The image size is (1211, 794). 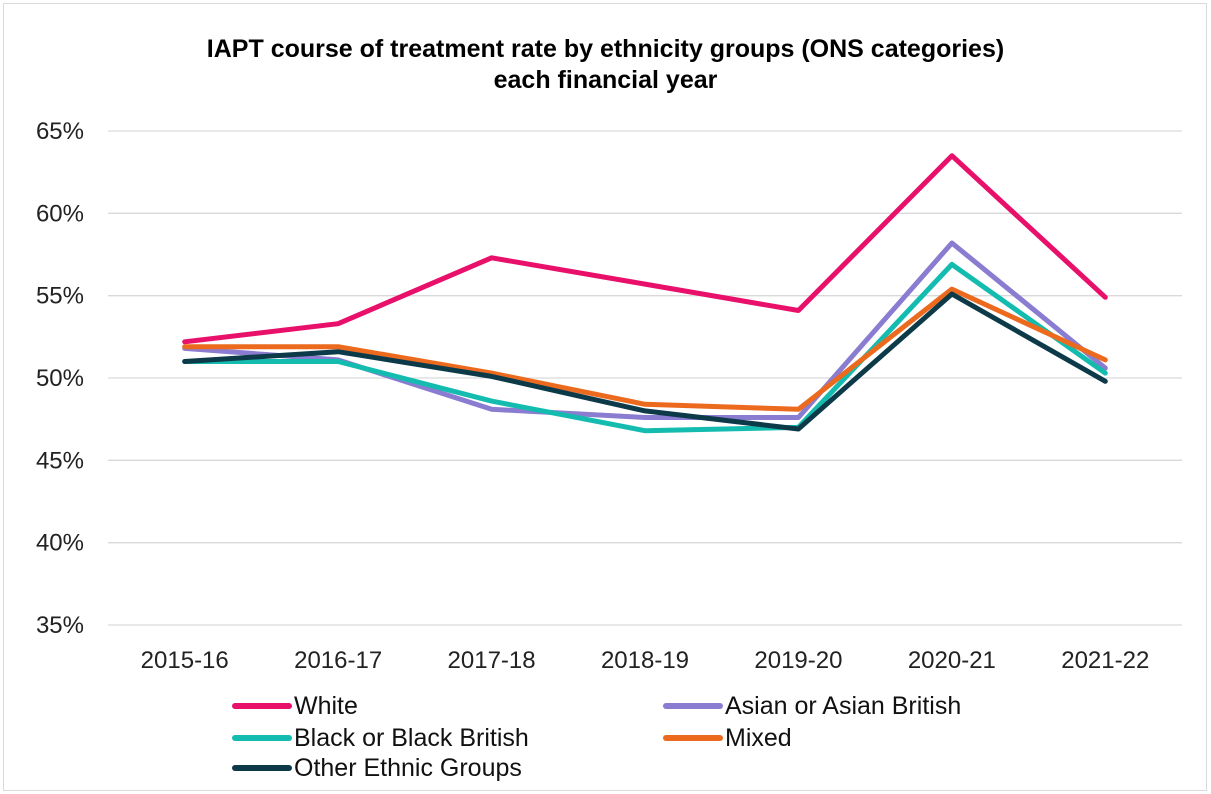 I want to click on x-tick-label: 2021-22, so click(x=1105, y=660).